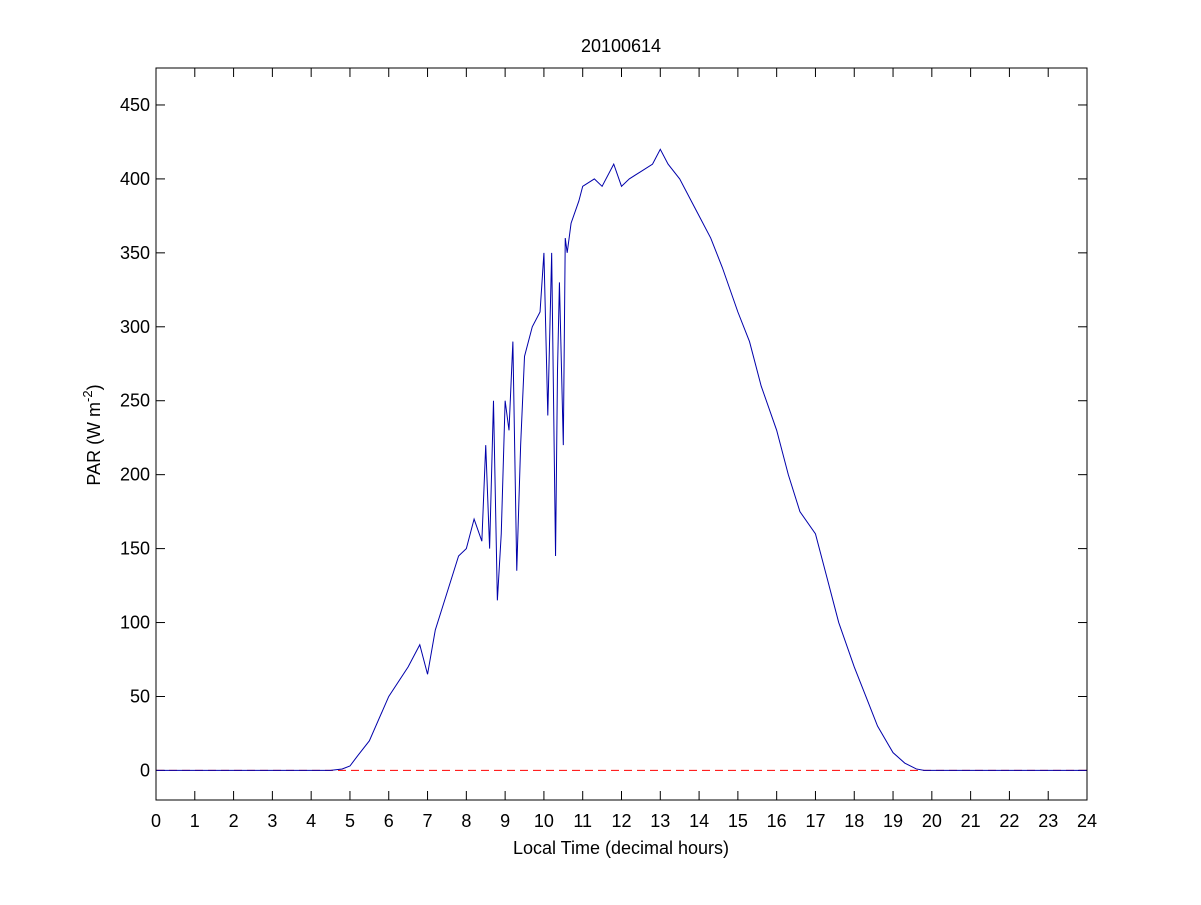 This screenshot has height=905, width=1201. Describe the element at coordinates (1087, 821) in the screenshot. I see `x-tick-label: 24` at that location.